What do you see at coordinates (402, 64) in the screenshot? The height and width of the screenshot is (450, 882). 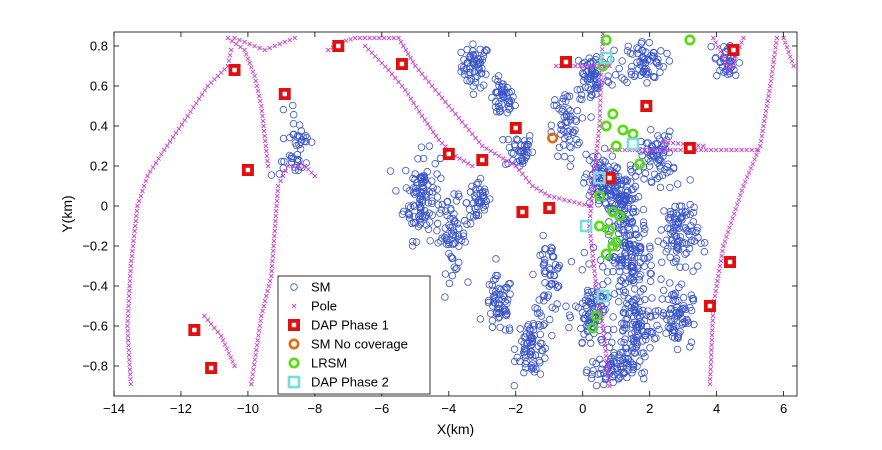 I see `square-inner` at bounding box center [402, 64].